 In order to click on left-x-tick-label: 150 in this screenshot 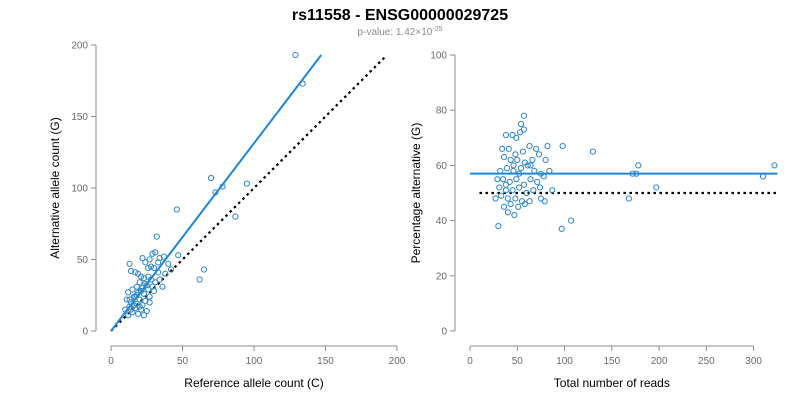, I will do `click(325, 361)`.